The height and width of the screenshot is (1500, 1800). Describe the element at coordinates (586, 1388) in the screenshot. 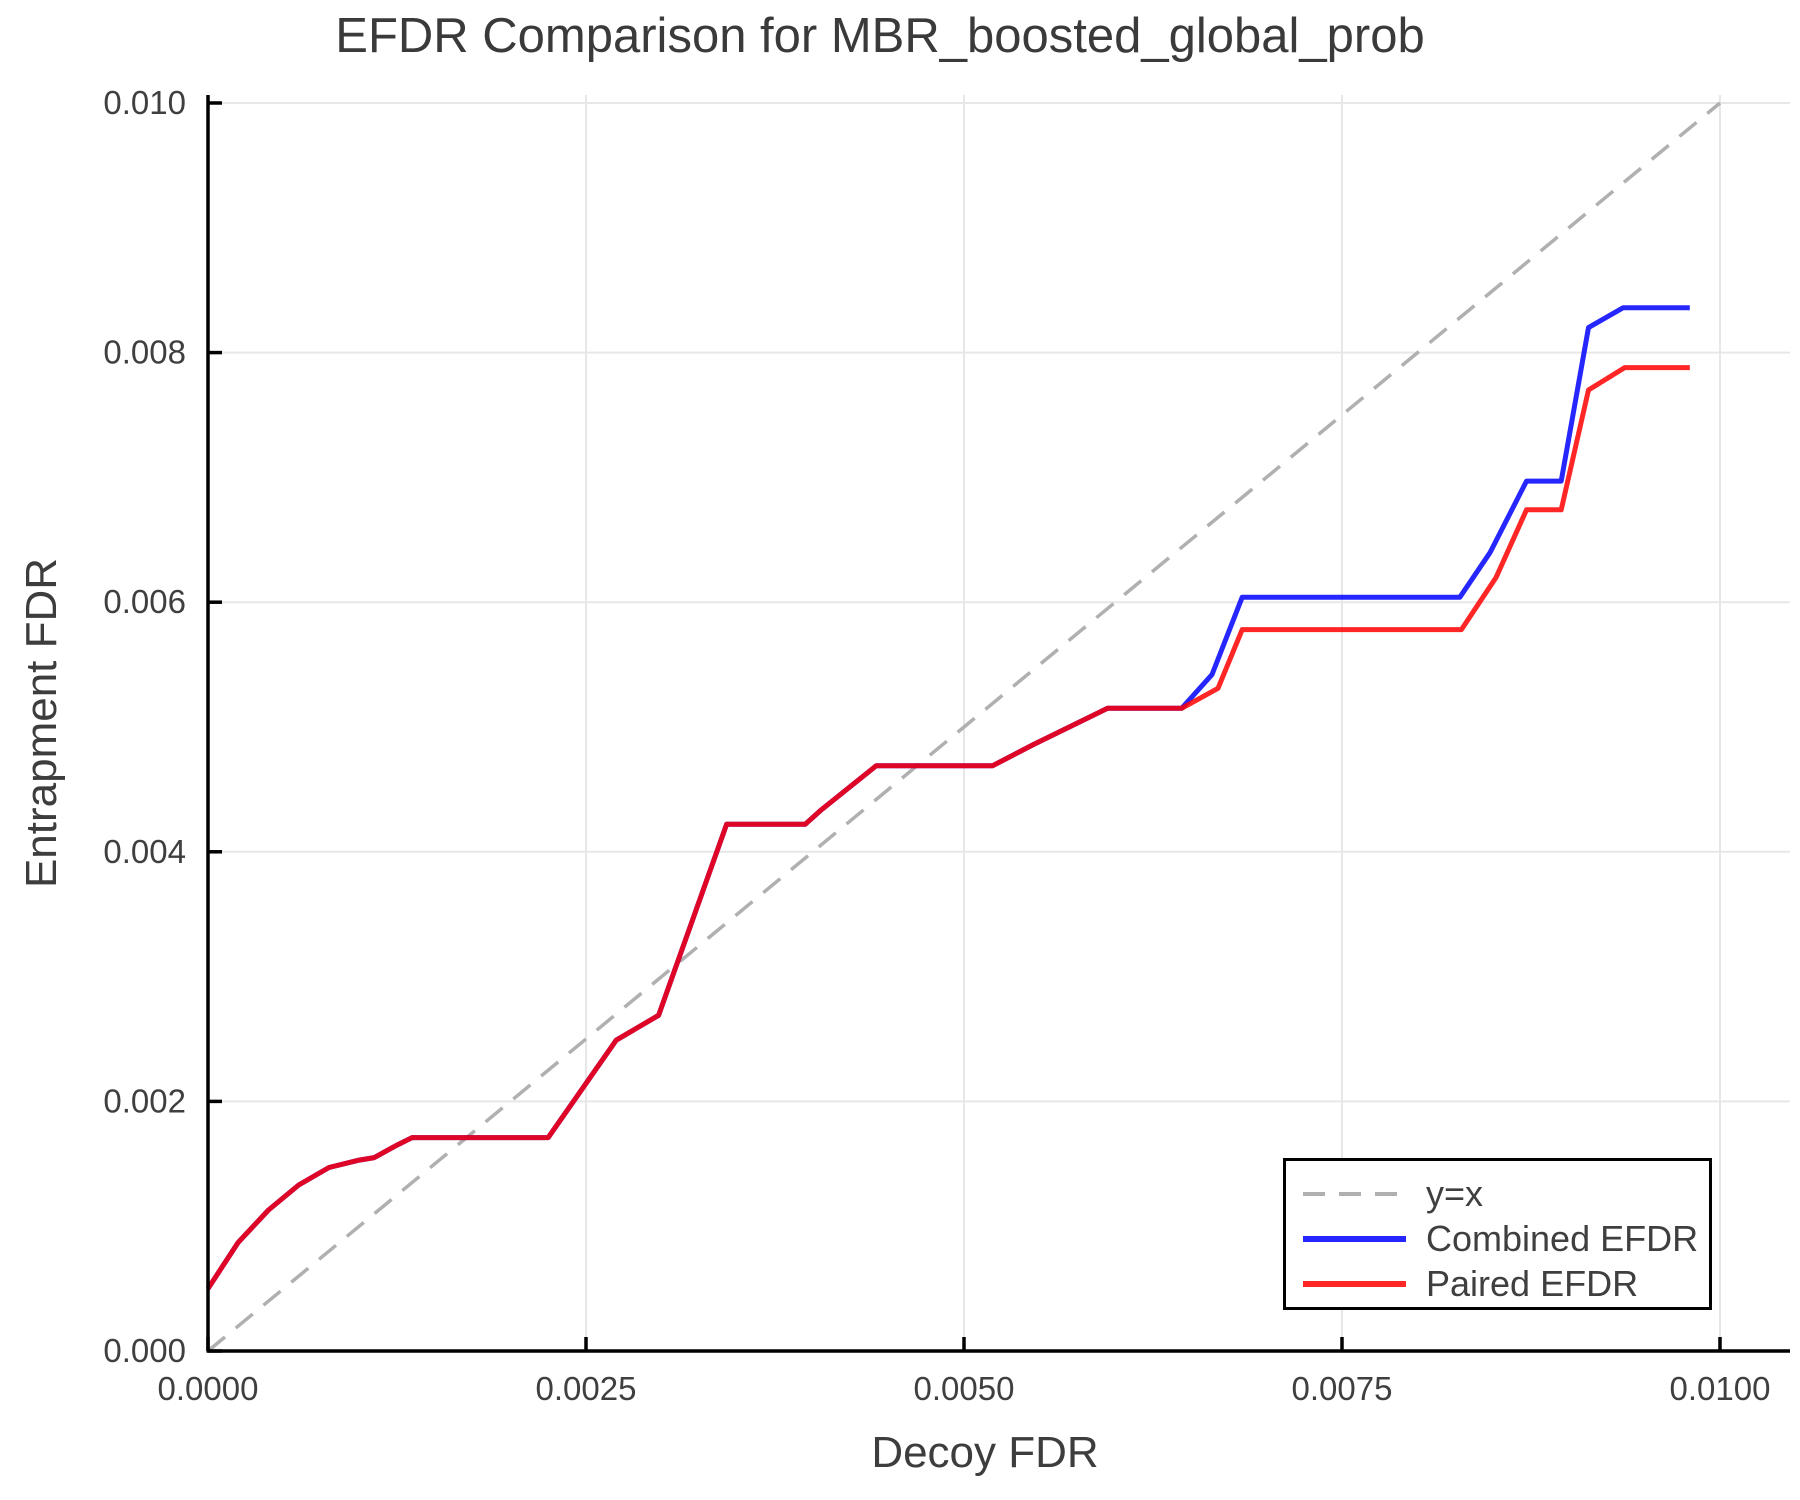

I see `x-tick-label: 0.0025` at that location.